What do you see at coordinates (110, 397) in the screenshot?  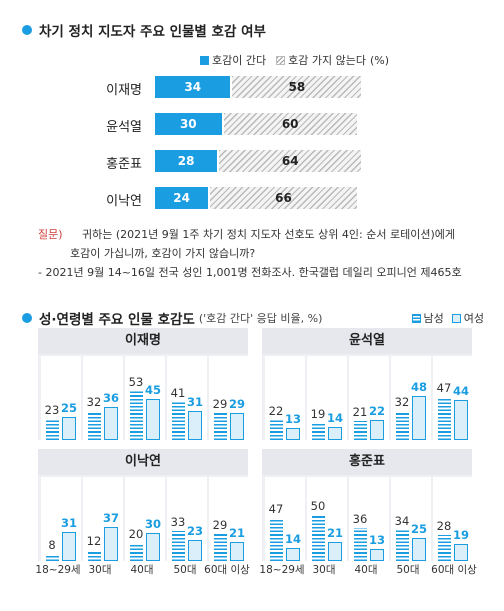 I see `value-label-female: 36` at bounding box center [110, 397].